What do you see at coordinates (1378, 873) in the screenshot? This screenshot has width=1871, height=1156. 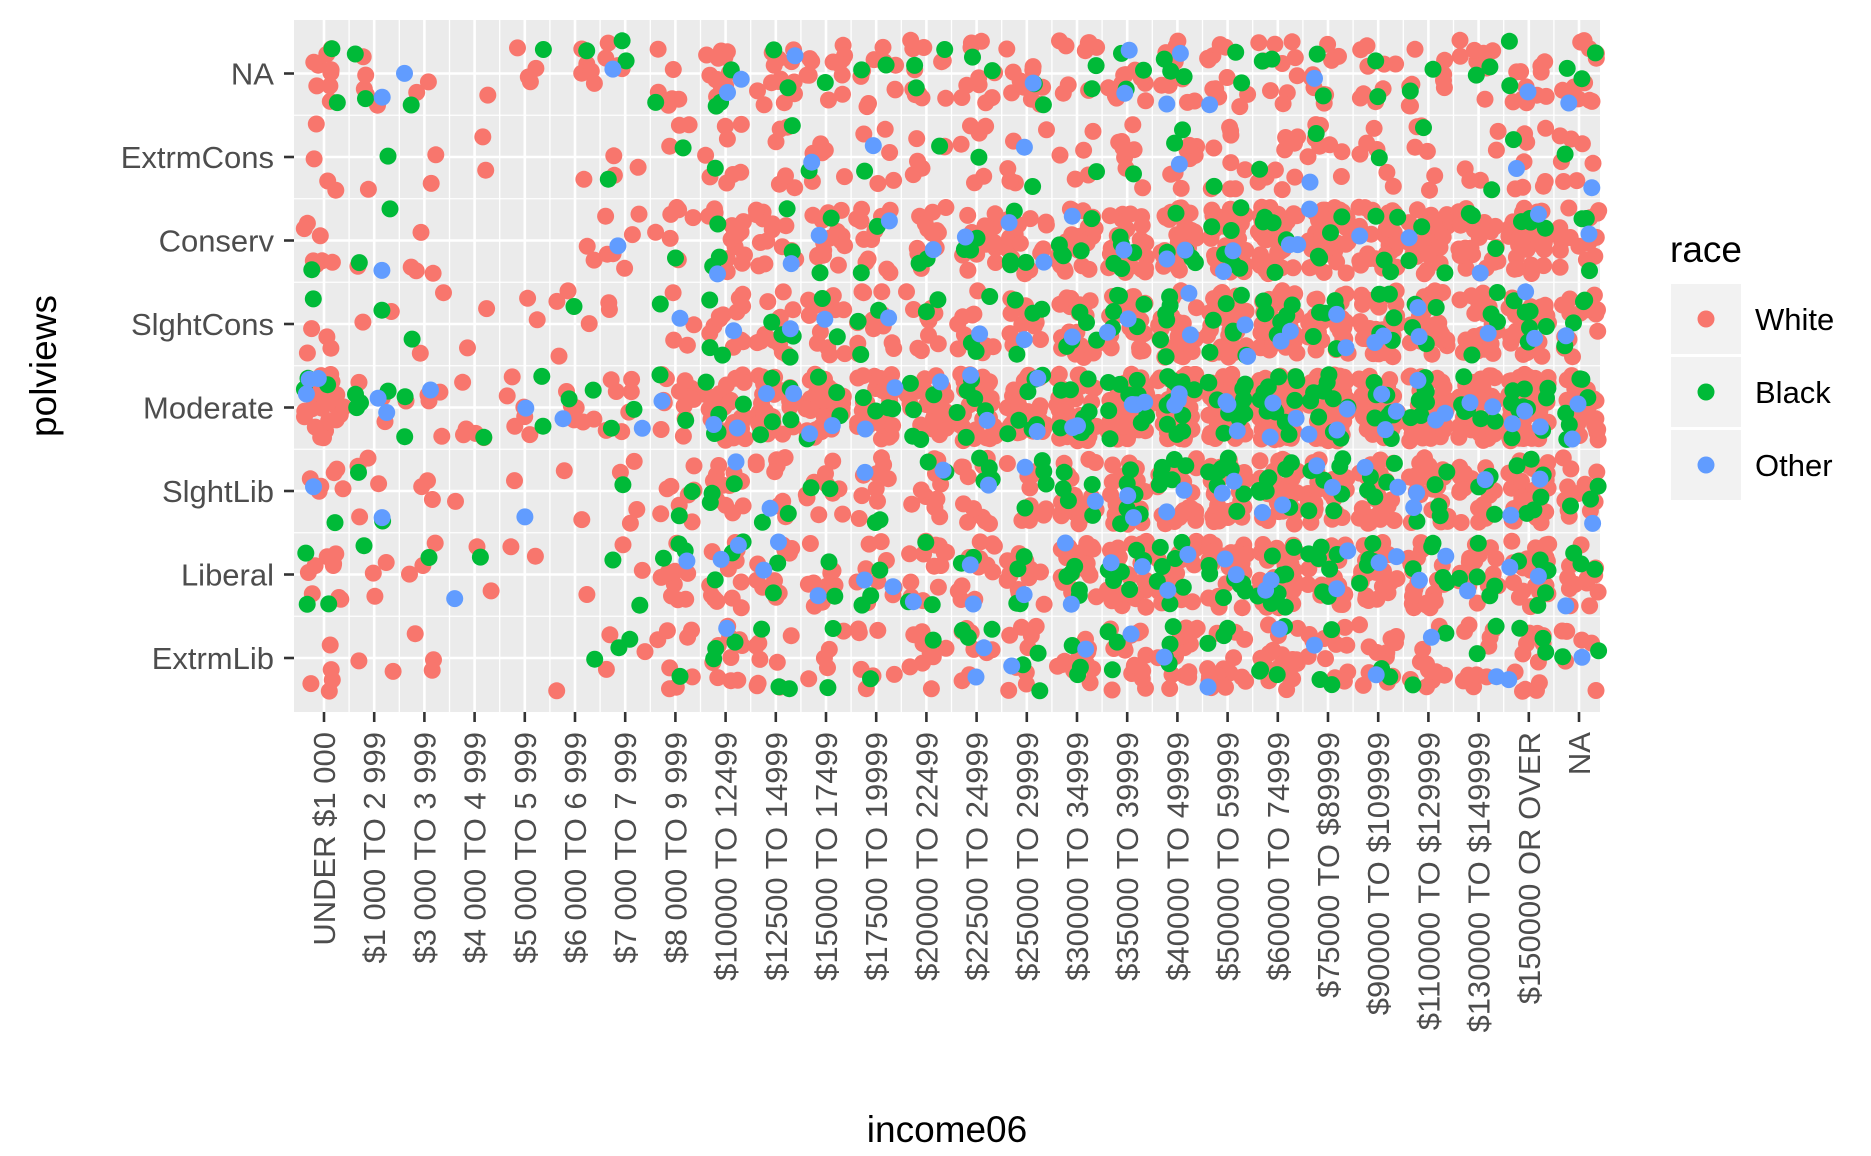 I see `x-tick-label-90000-to-109999: $90000 TO $109999` at bounding box center [1378, 873].